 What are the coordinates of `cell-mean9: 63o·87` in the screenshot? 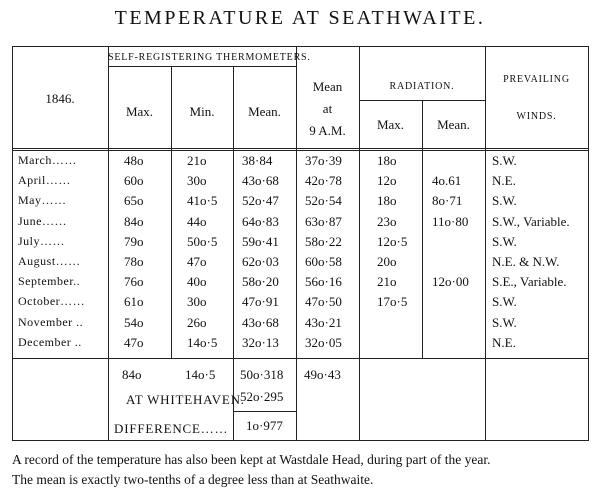 It's located at (323, 221).